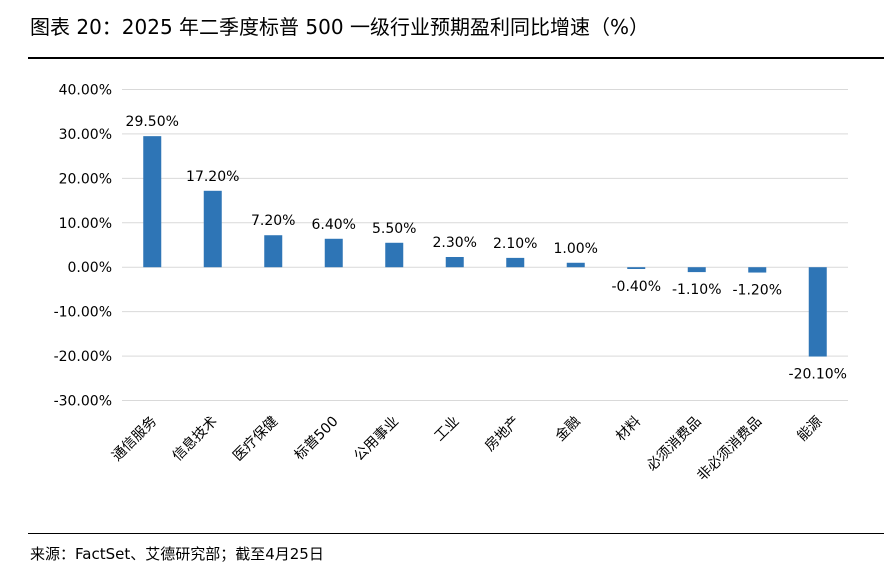 Image resolution: width=888 pixels, height=575 pixels. I want to click on category-label: 通信服务, so click(134, 439).